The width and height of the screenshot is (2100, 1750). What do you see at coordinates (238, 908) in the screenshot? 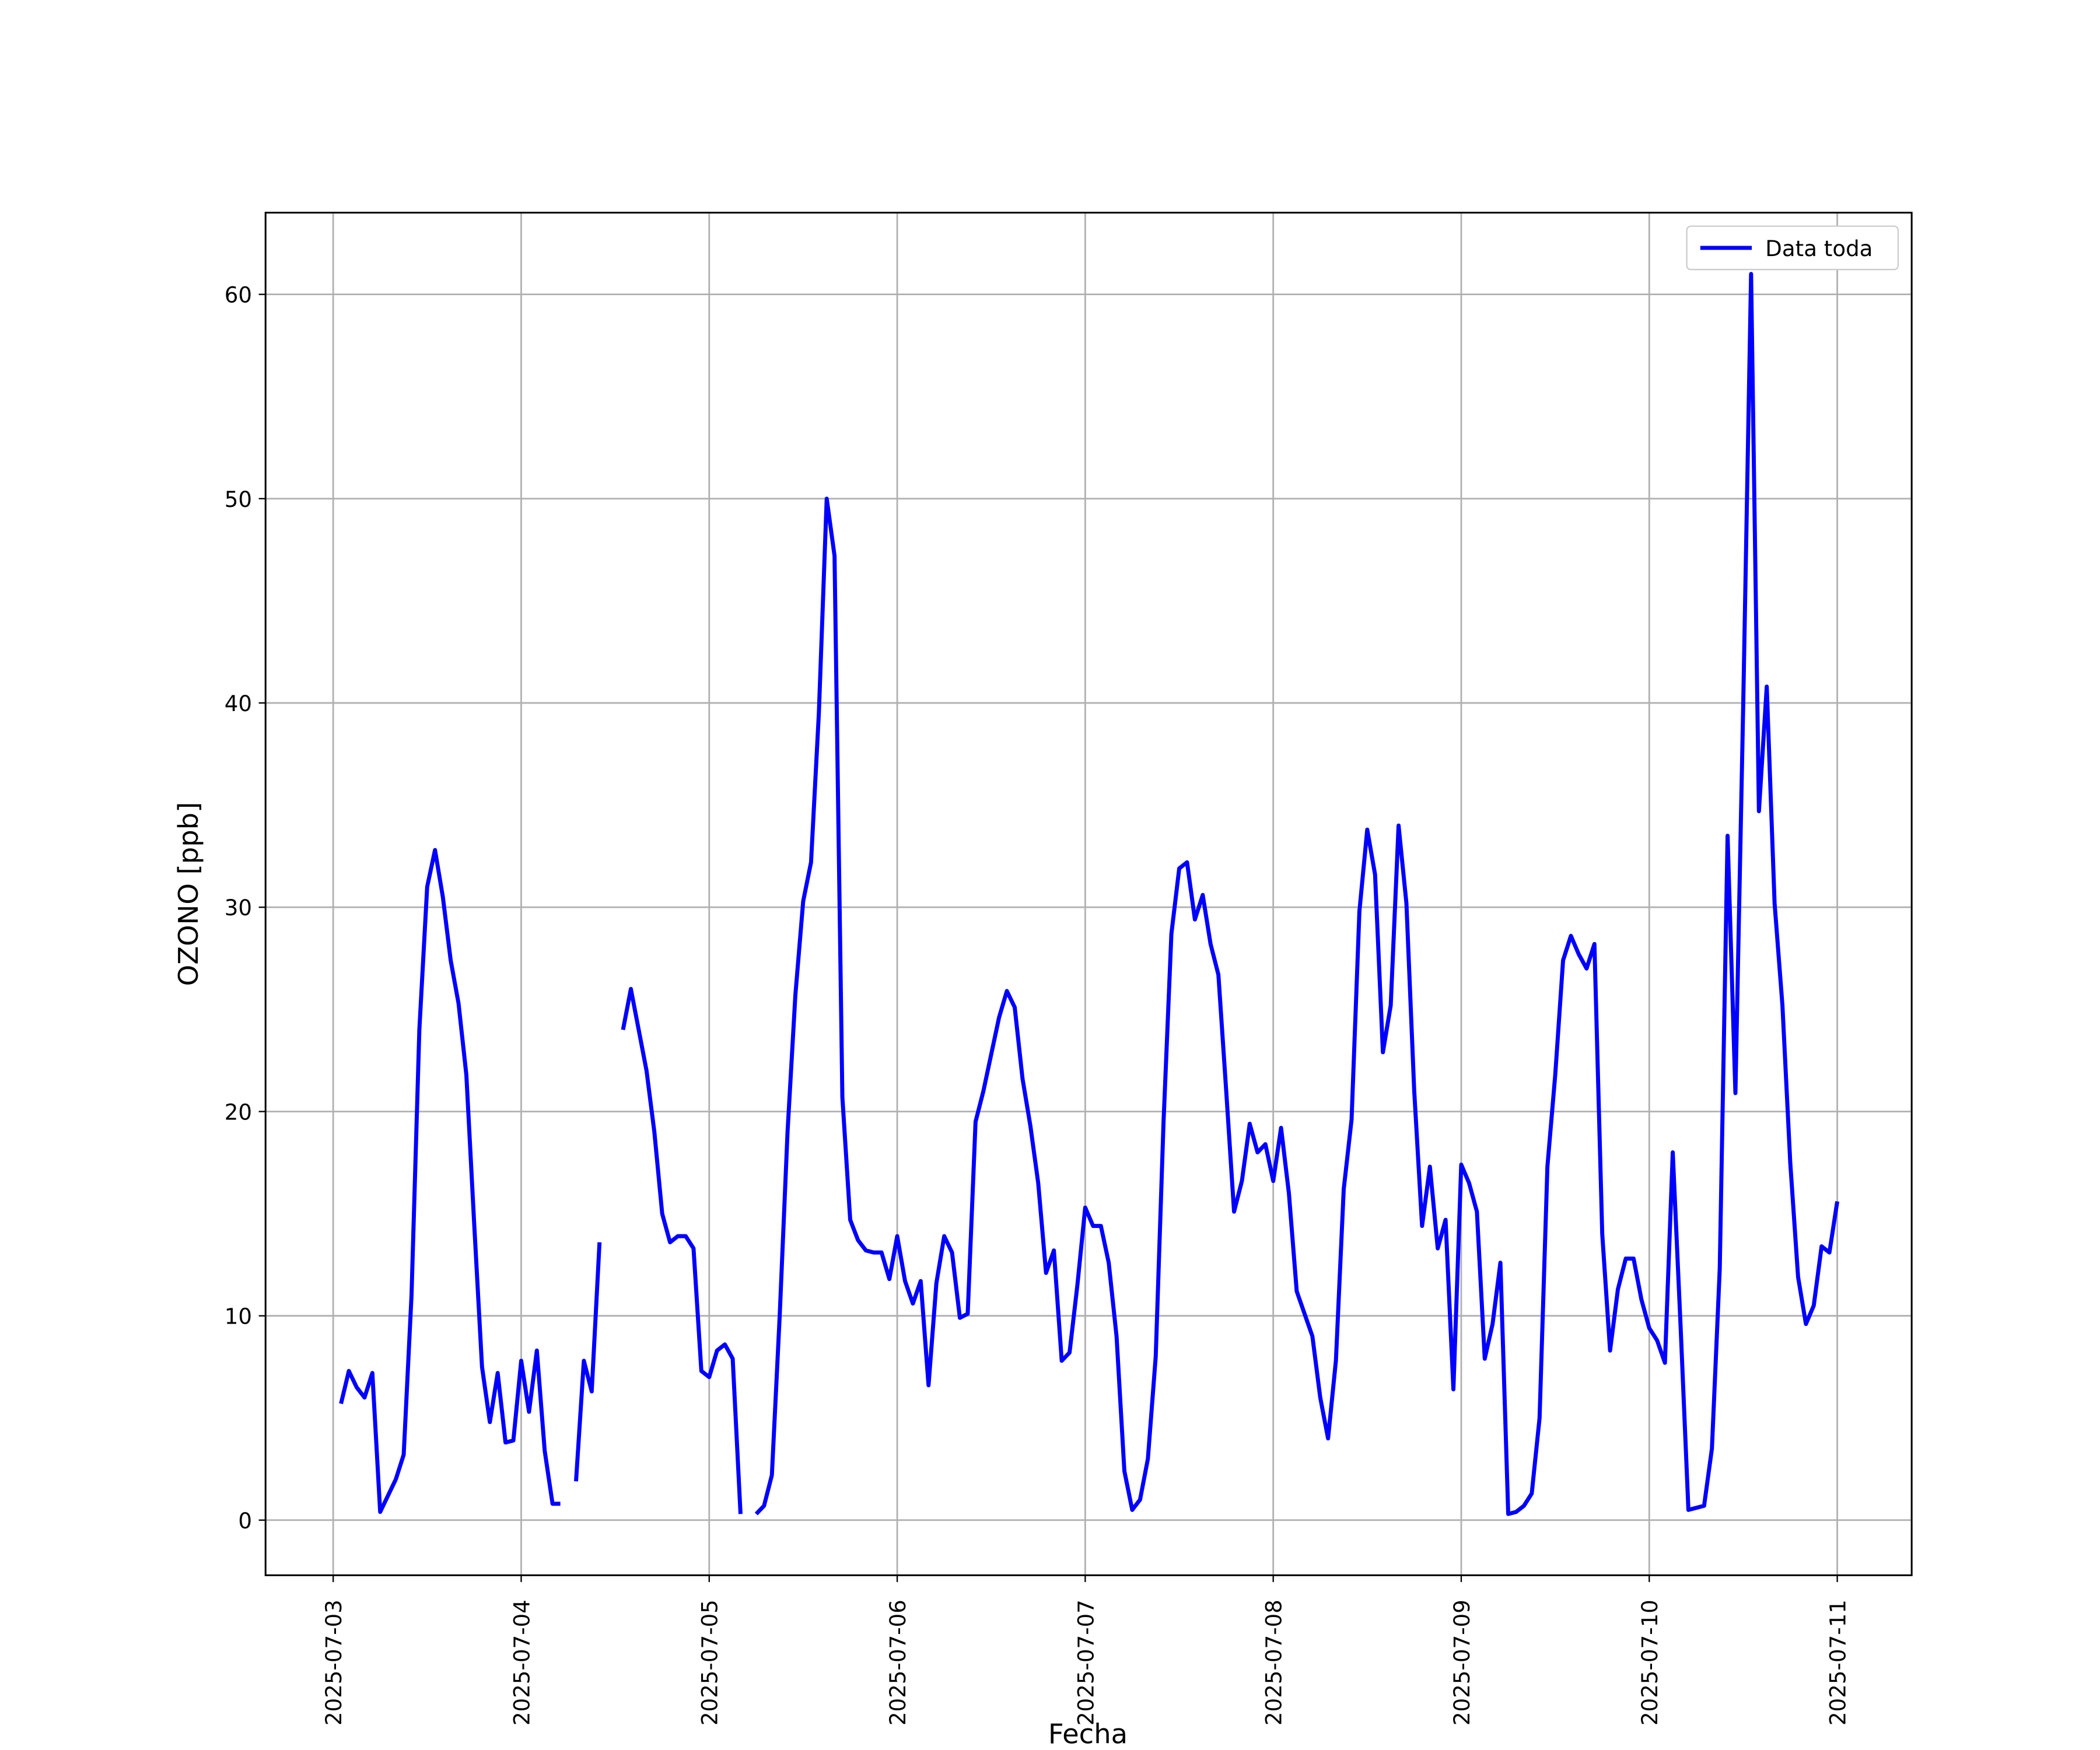
I see `y-tick-label: 30` at bounding box center [238, 908].